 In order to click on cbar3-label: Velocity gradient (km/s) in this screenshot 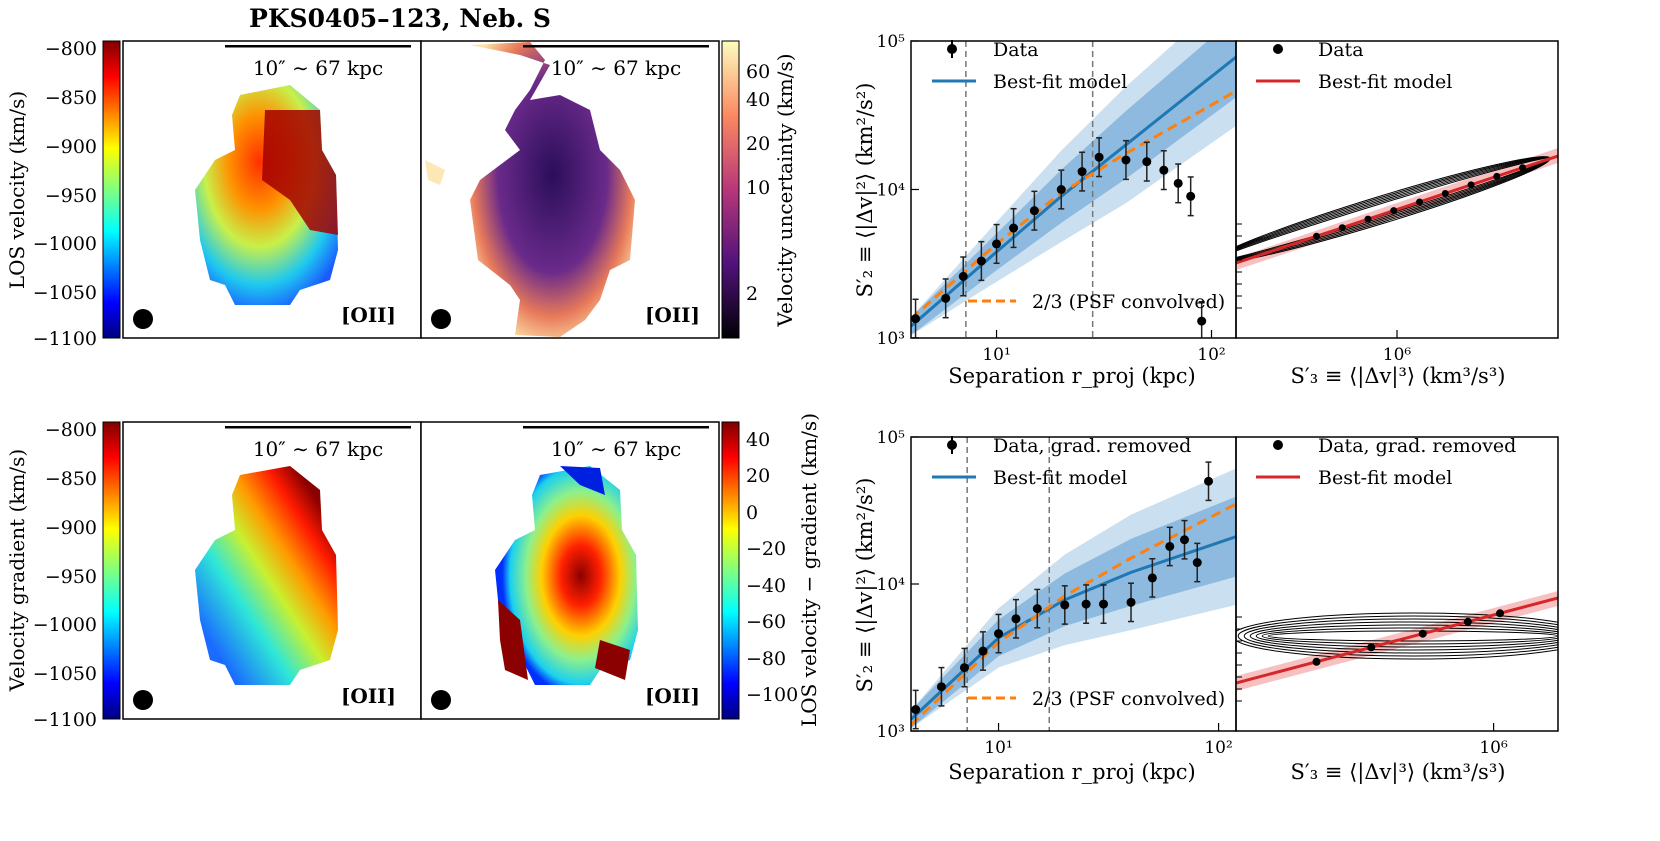, I will do `click(17, 570)`.